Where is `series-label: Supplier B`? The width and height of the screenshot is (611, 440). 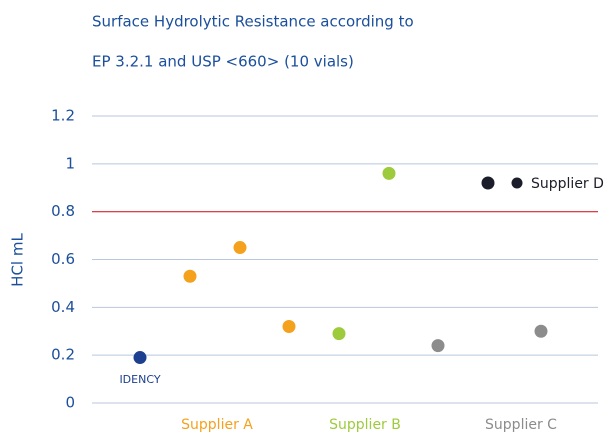
series-label: Supplier B is located at coordinates (365, 425).